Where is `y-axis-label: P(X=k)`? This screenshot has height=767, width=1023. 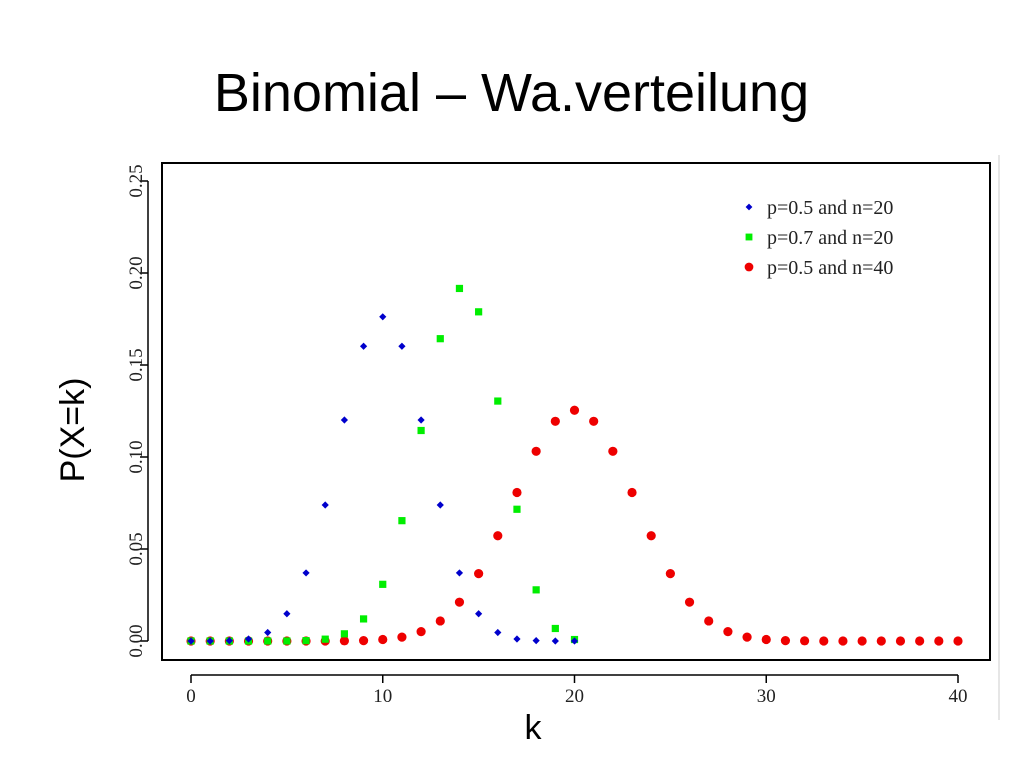
y-axis-label: P(X=k) is located at coordinates (73, 430).